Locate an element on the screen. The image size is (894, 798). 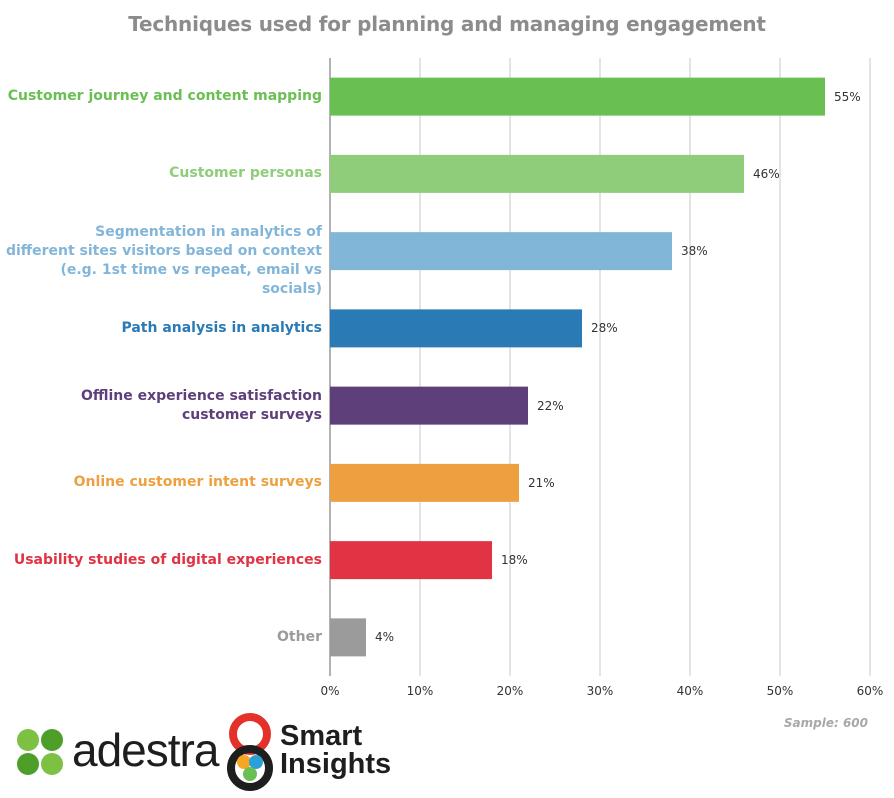
category-label: Customer journey and content mapping is located at coordinates (164, 96).